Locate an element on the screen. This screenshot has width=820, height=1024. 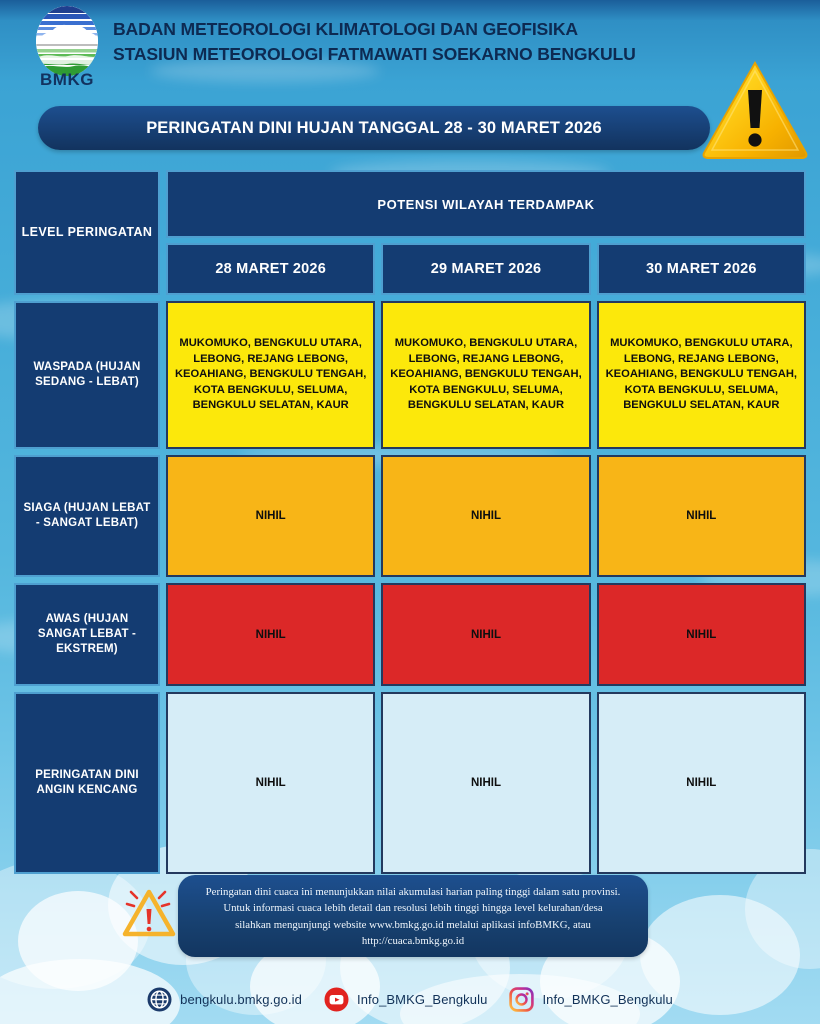
level-label-angin-kencang: PERINGATAN DINI ANGIN KENCANG is located at coordinates (87, 783).